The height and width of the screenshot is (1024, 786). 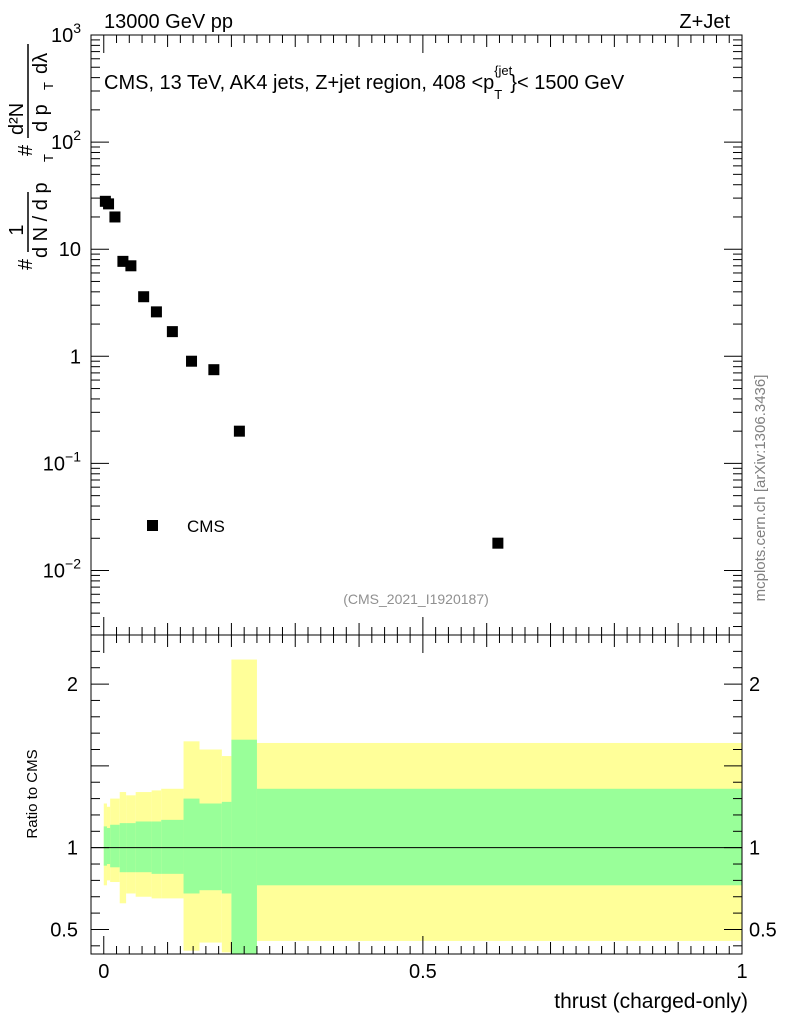 What do you see at coordinates (70, 250) in the screenshot?
I see `main-ytick-label-2: 10` at bounding box center [70, 250].